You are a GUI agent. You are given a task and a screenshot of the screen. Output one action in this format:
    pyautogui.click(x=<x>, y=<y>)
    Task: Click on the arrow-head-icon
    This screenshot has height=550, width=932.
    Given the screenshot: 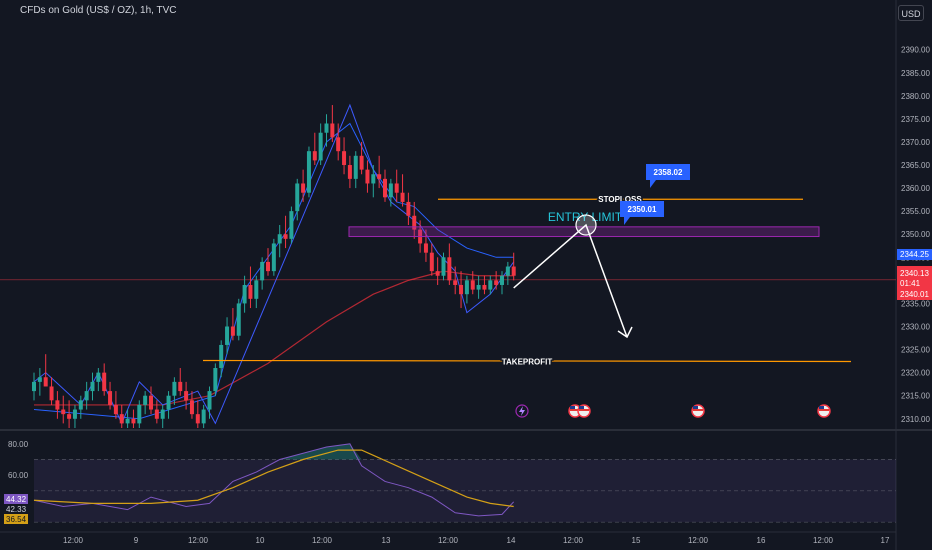 What is the action you would take?
    pyautogui.click(x=625, y=332)
    